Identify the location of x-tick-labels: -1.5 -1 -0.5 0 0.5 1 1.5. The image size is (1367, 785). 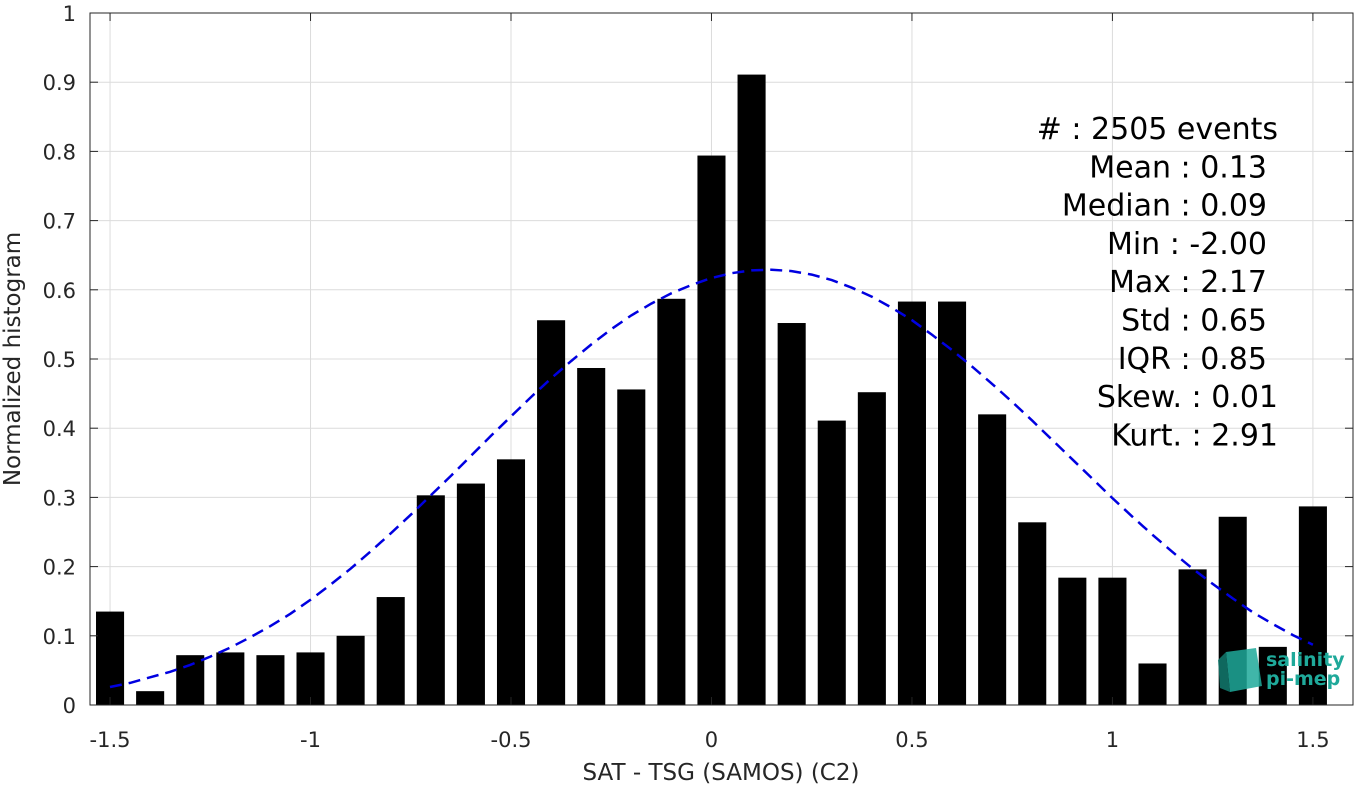
(710, 740).